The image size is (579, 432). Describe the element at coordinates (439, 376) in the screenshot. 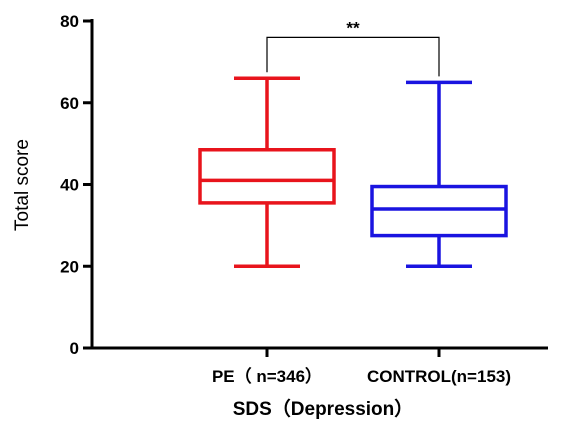

I see `x-category-label: CONTROL(n=153)` at that location.